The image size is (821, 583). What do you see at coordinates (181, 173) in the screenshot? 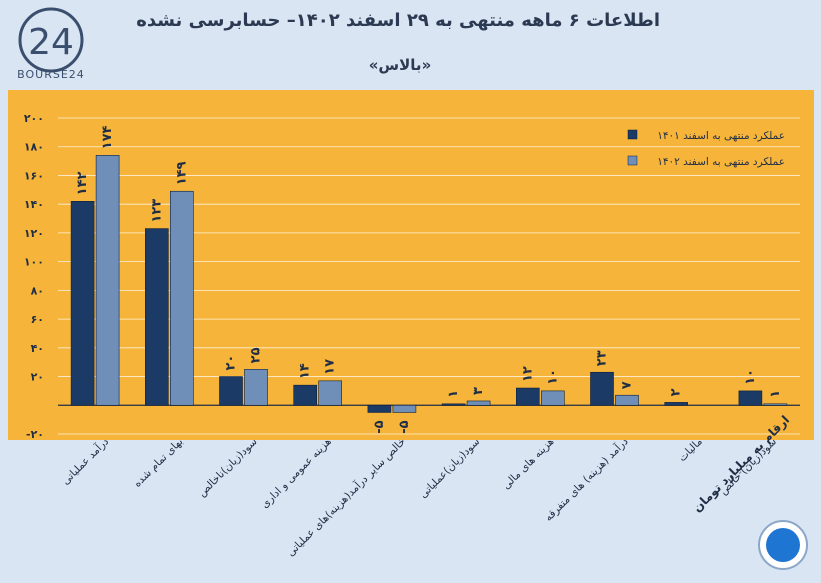
I see `data-label: ۱۴۹` at bounding box center [181, 173].